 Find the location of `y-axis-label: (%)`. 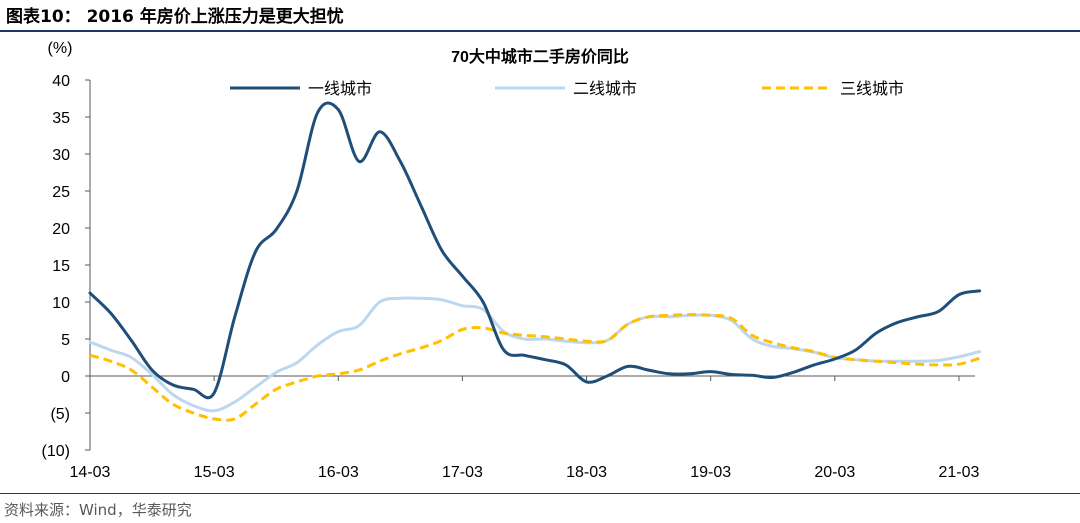

y-axis-label: (%) is located at coordinates (60, 48).